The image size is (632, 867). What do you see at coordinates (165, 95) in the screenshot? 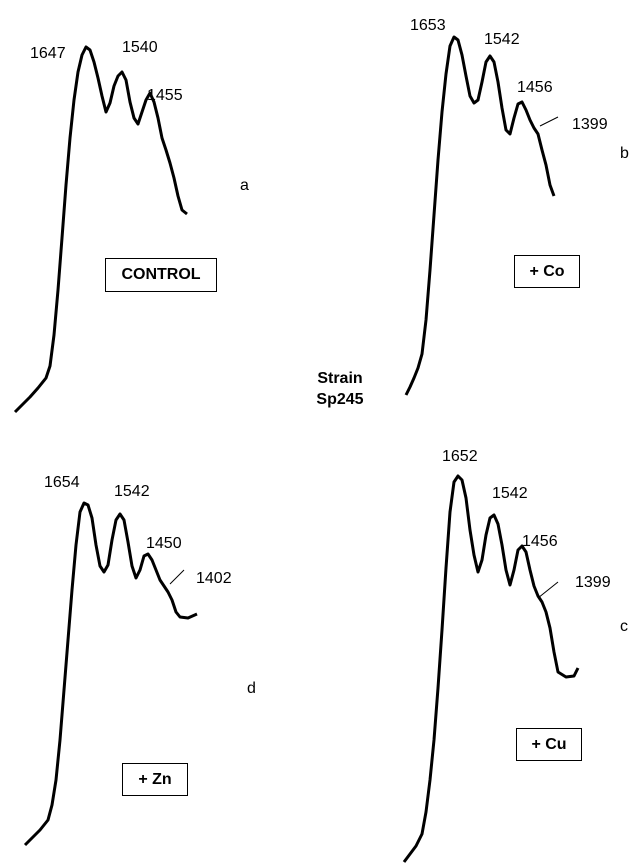
I see `peak-label: 1455` at bounding box center [165, 95].